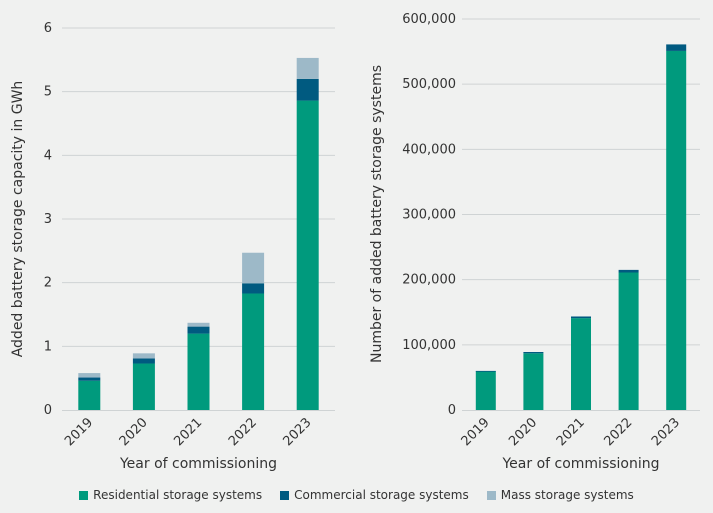  I want to click on y-tick-label-systems: 100,000, so click(429, 345).